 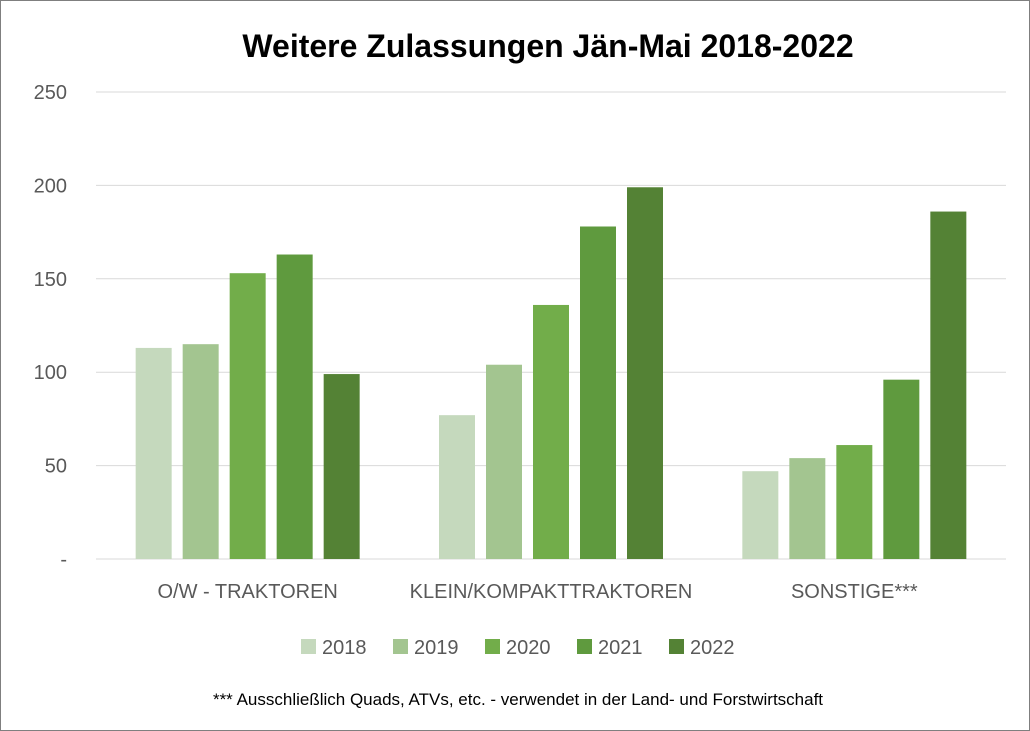 What do you see at coordinates (50, 326) in the screenshot?
I see `y-axis-ticks: - 50 100 150 200 250` at bounding box center [50, 326].